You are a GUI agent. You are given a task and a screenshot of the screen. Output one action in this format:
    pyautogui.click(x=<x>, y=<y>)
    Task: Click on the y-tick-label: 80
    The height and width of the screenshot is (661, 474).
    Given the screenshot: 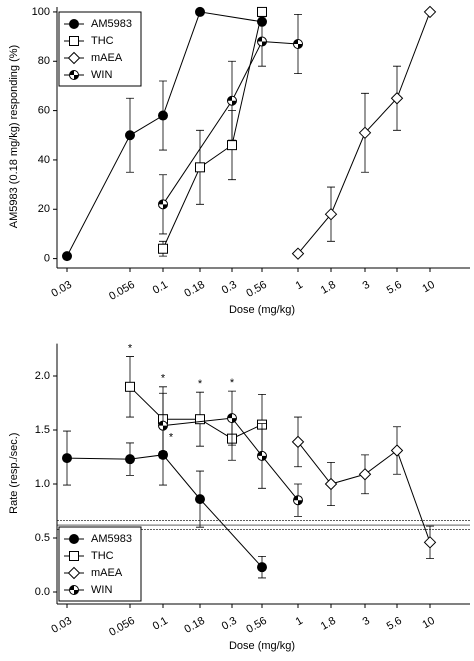 What is the action you would take?
    pyautogui.click(x=44, y=61)
    